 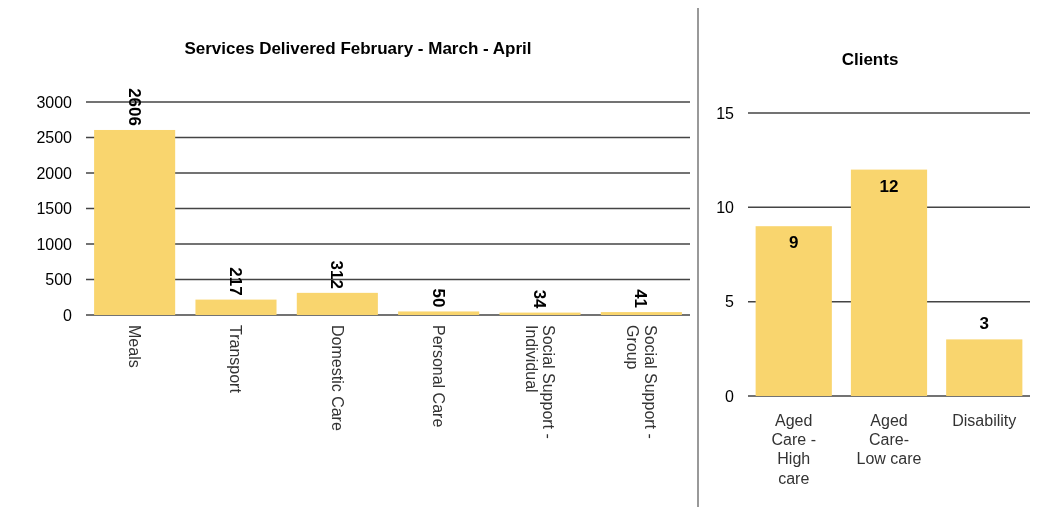 What do you see at coordinates (358, 48) in the screenshot?
I see `chart-title: Services Delivered February - March - April` at bounding box center [358, 48].